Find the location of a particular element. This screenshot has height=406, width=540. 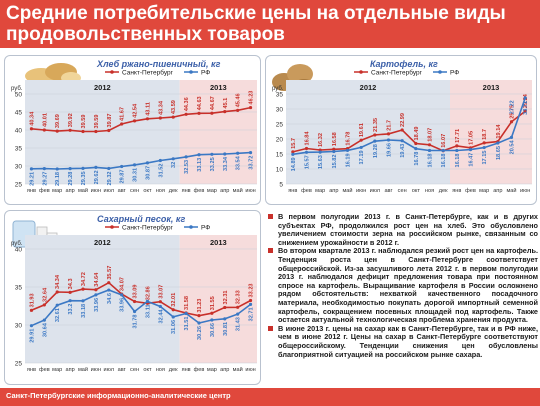

data-label: 16.78 is located at coordinates (417, 159).